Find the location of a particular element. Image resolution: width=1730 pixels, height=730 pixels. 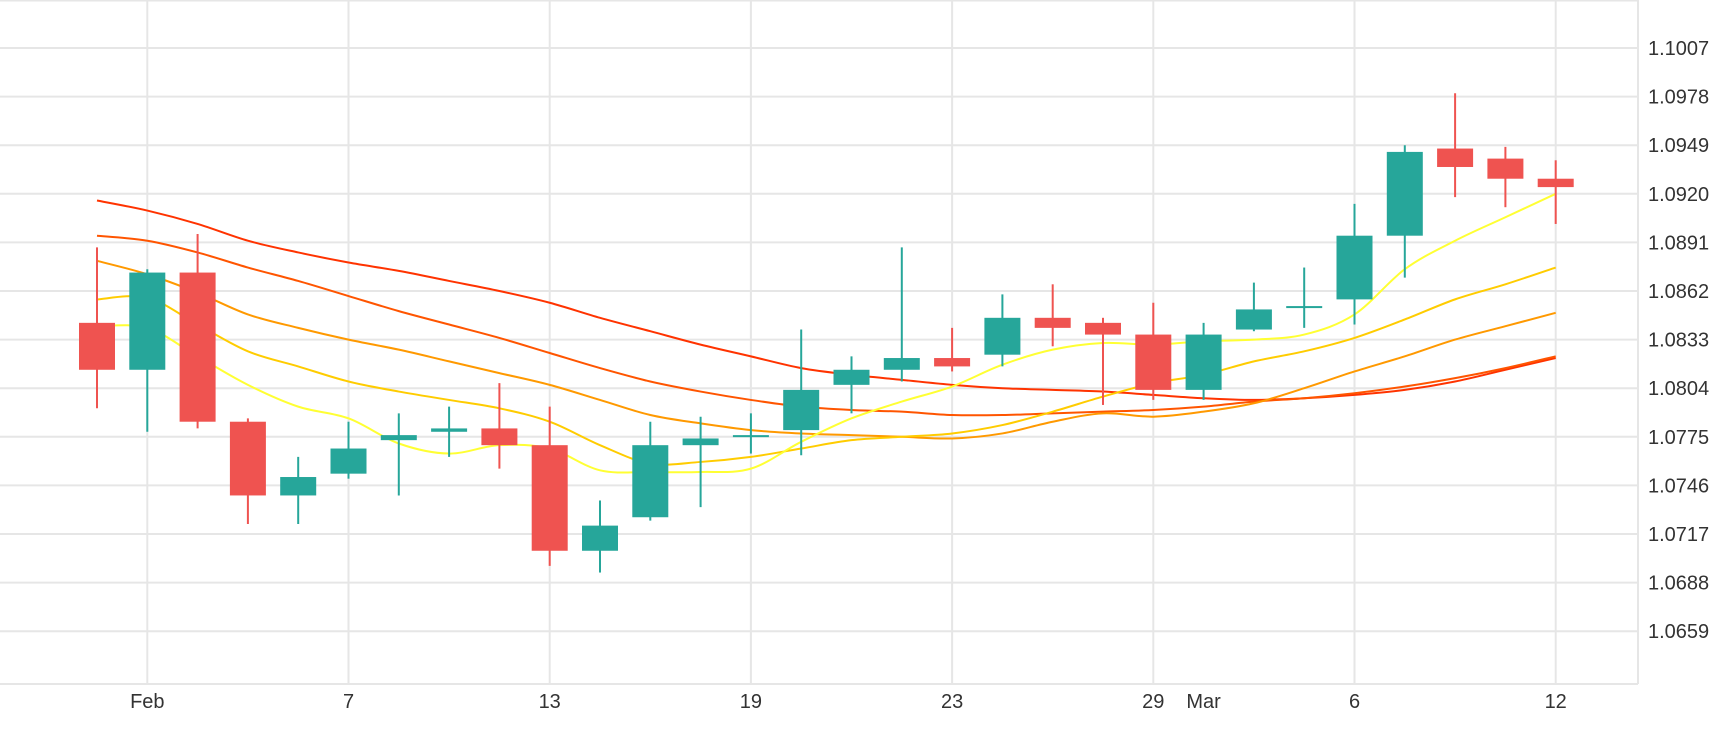

x-tick-label: Feb is located at coordinates (147, 702).